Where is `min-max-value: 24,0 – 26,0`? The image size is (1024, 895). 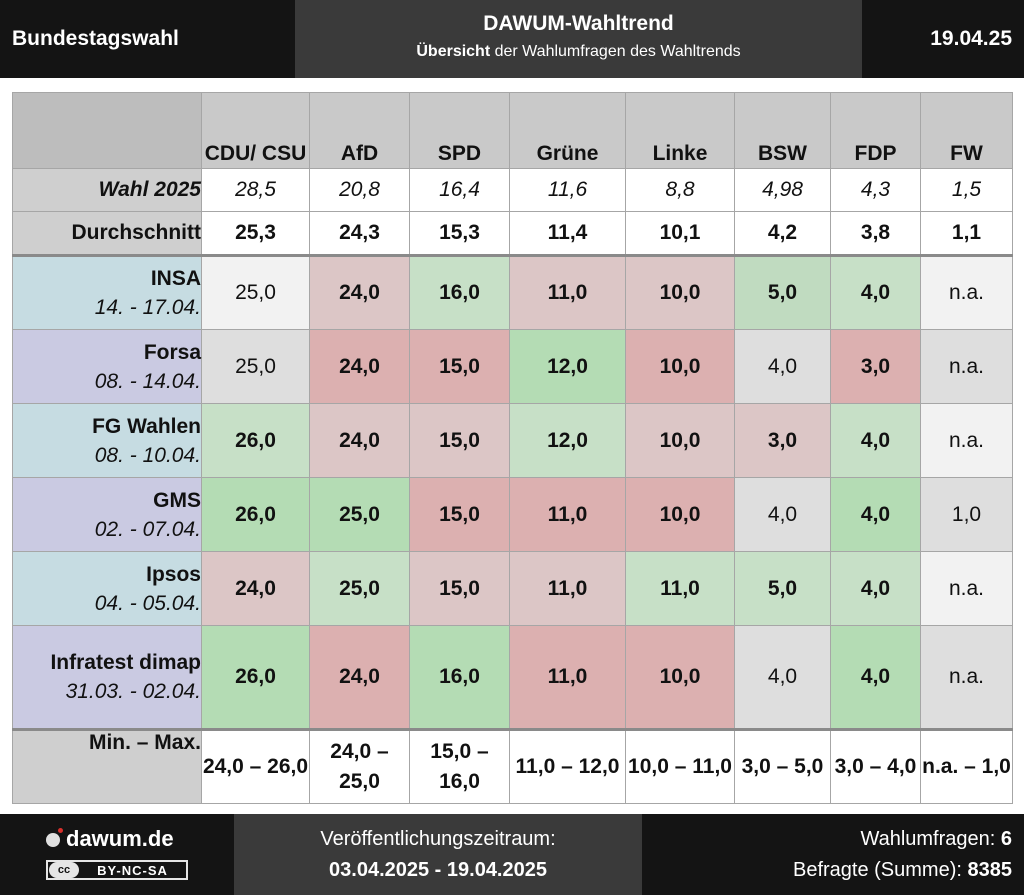 min-max-value: 24,0 – 26,0 is located at coordinates (255, 766).